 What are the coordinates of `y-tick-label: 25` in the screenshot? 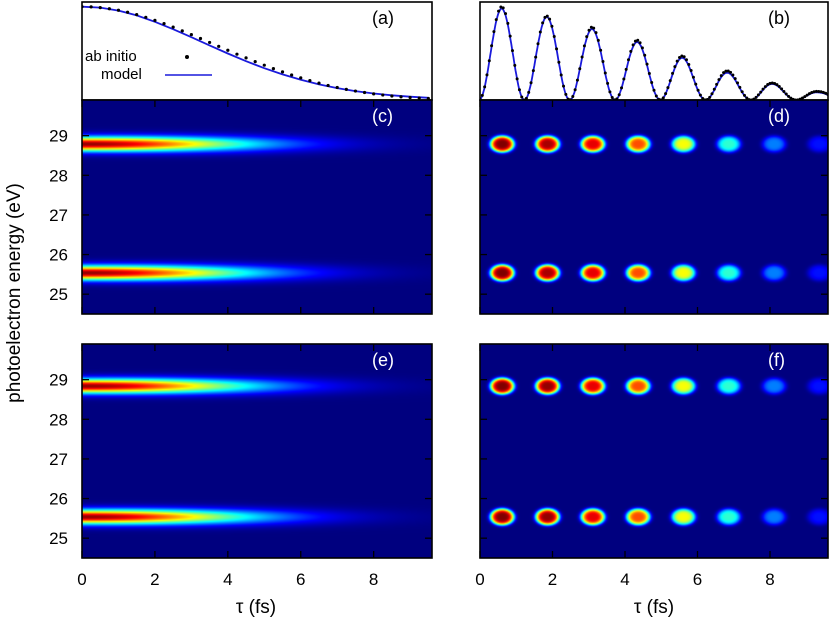 It's located at (58, 294).